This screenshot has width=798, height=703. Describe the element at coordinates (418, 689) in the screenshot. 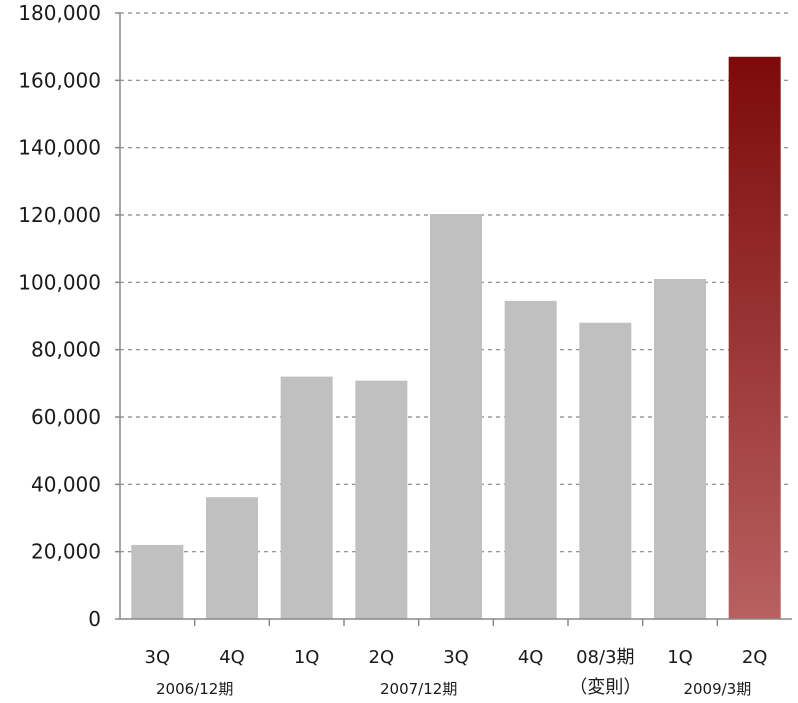

I see `group-label: 2007/12期` at that location.